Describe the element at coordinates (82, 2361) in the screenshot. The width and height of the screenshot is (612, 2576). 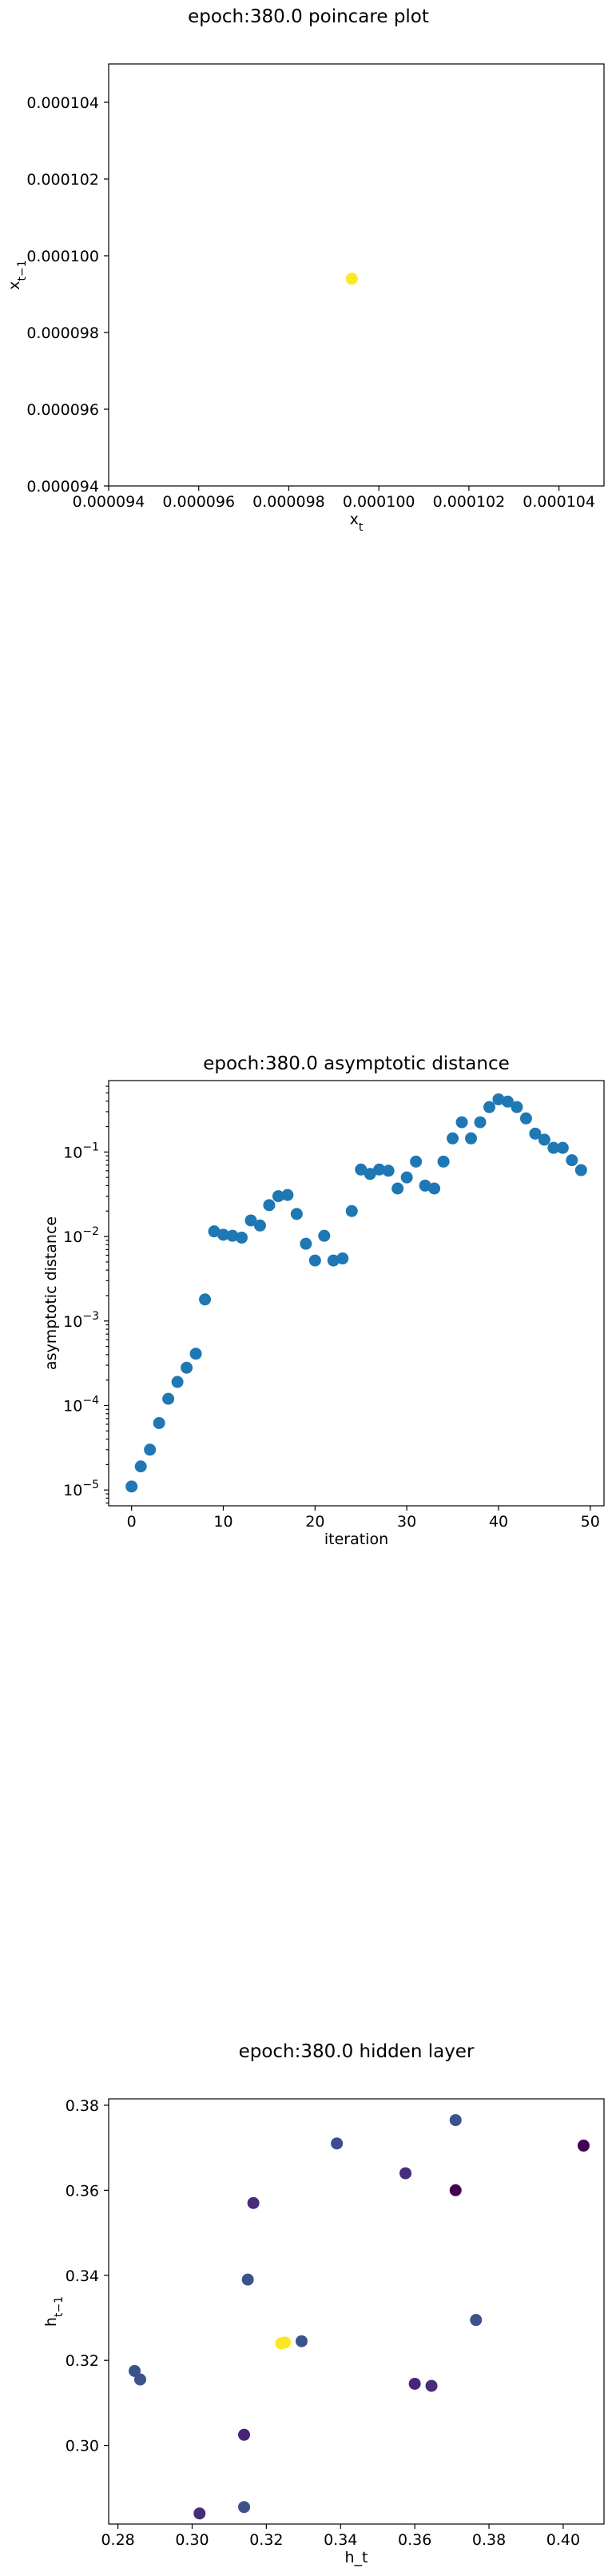
I see `y-tick-label: 0.32` at that location.